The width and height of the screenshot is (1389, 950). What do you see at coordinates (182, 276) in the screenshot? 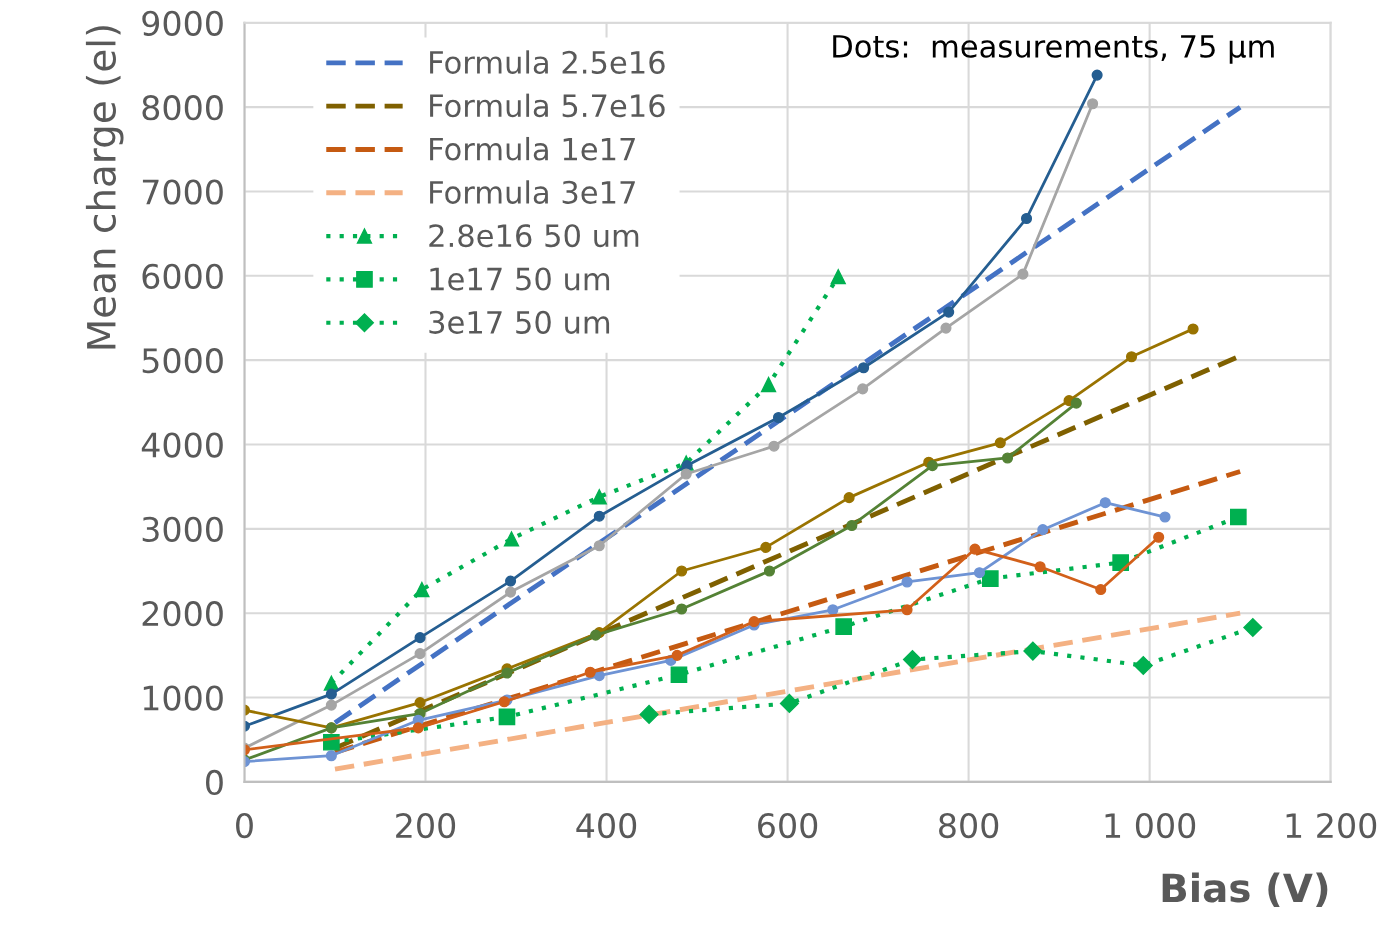
I see `y-tick-label: 6000` at bounding box center [182, 276].